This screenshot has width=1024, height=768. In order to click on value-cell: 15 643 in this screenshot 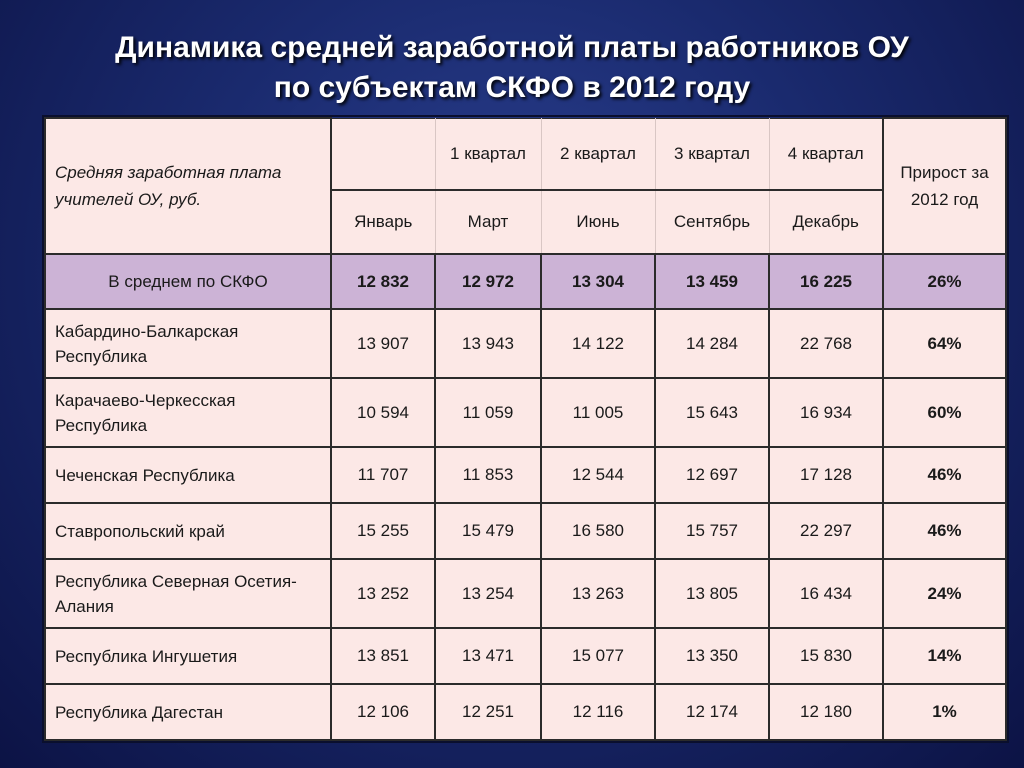, I will do `click(712, 412)`.